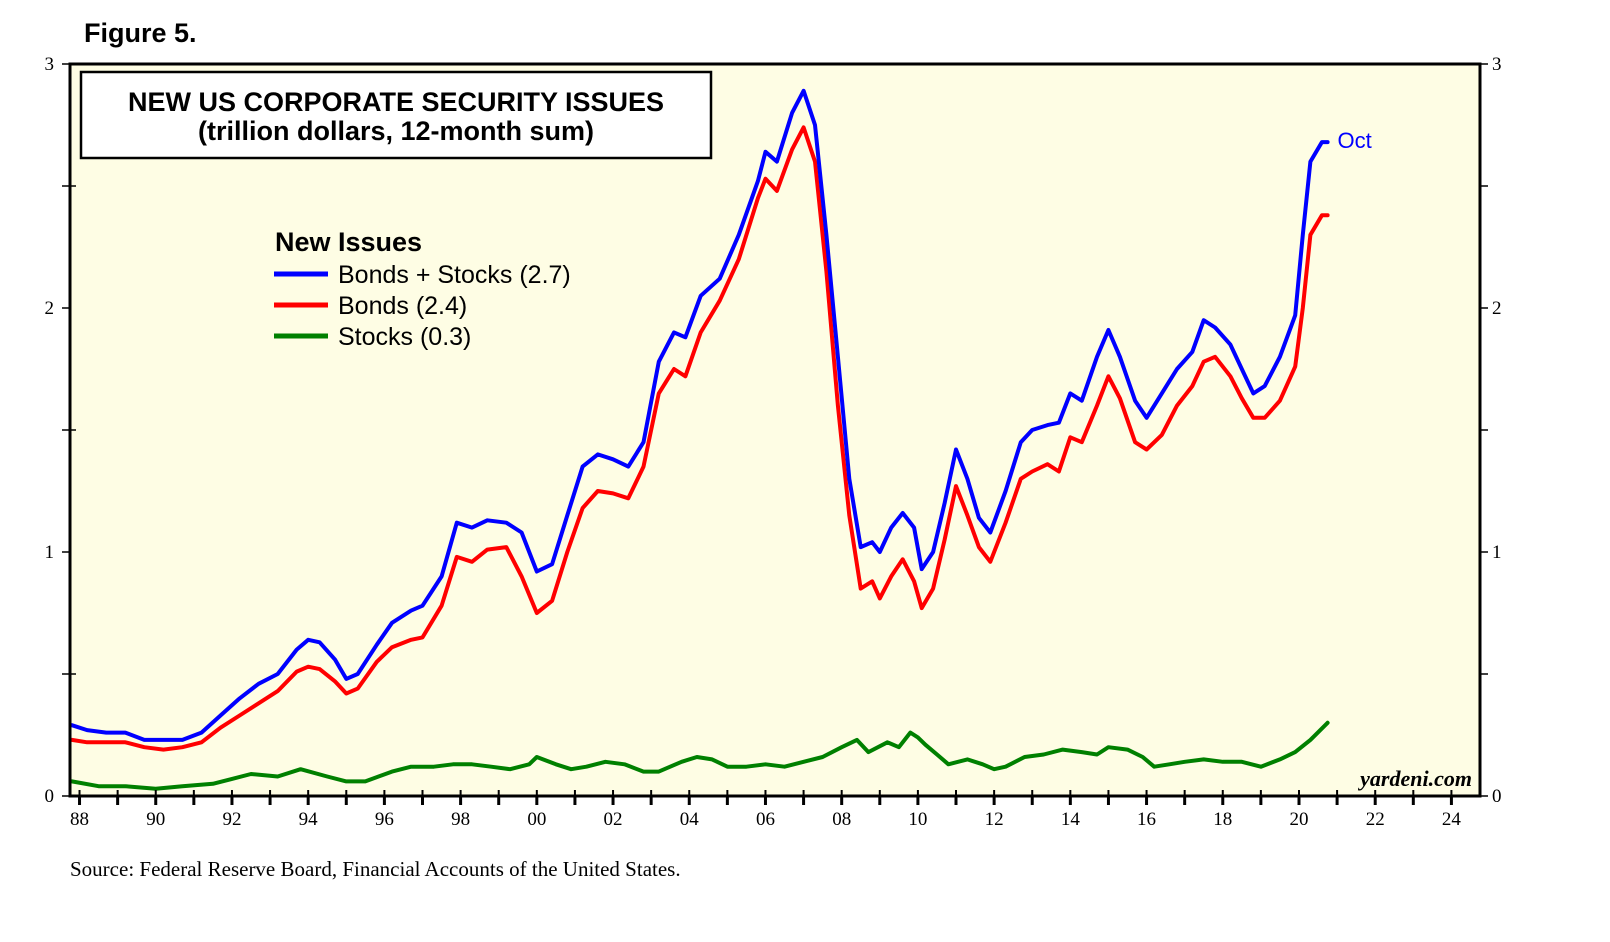 Image resolution: width=1610 pixels, height=942 pixels. Describe the element at coordinates (1375, 819) in the screenshot. I see `x-tick-label: 22` at that location.